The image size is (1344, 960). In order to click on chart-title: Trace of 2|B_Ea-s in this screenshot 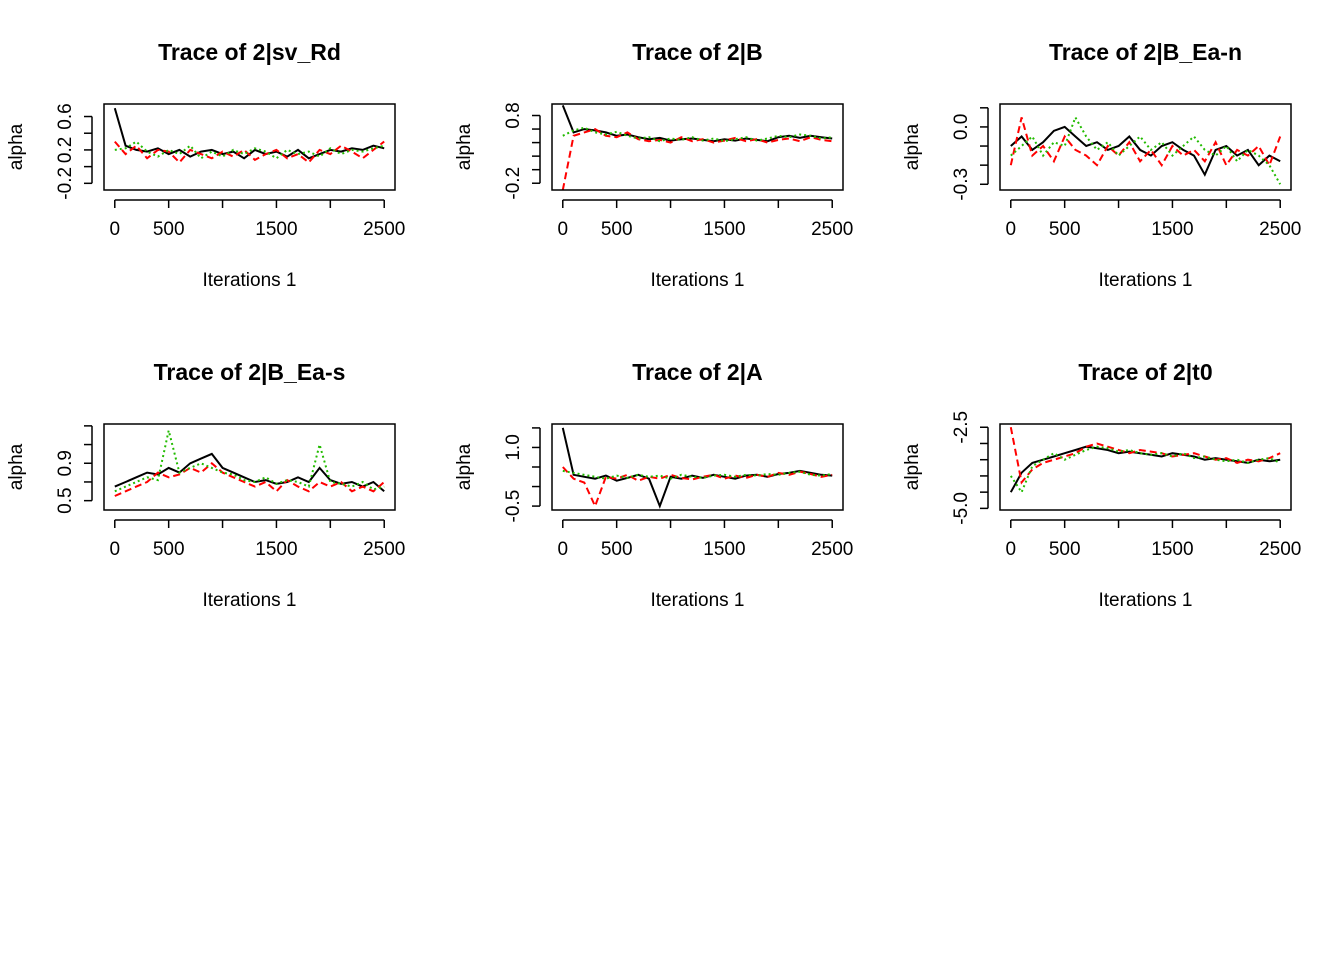, I will do `click(250, 372)`.